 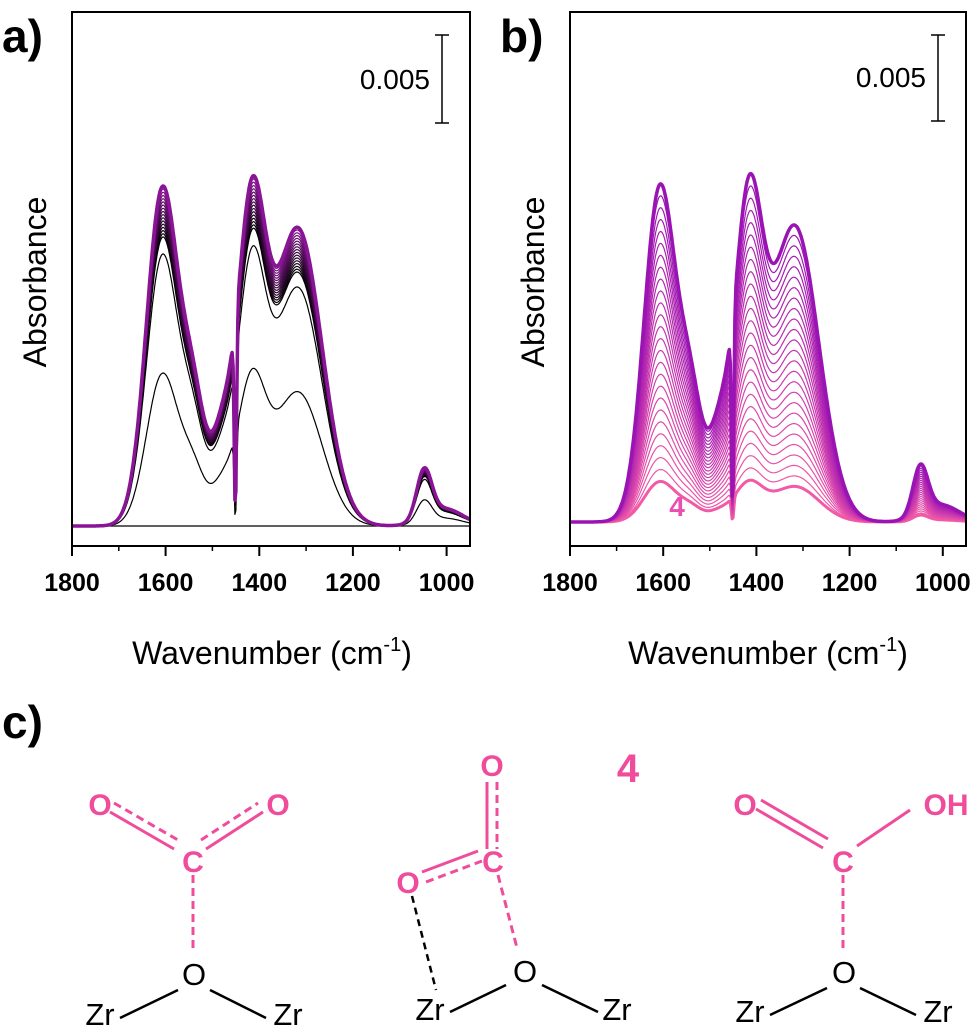 I want to click on panel-b-xlabel-superscript: -1, so click(x=888, y=645).